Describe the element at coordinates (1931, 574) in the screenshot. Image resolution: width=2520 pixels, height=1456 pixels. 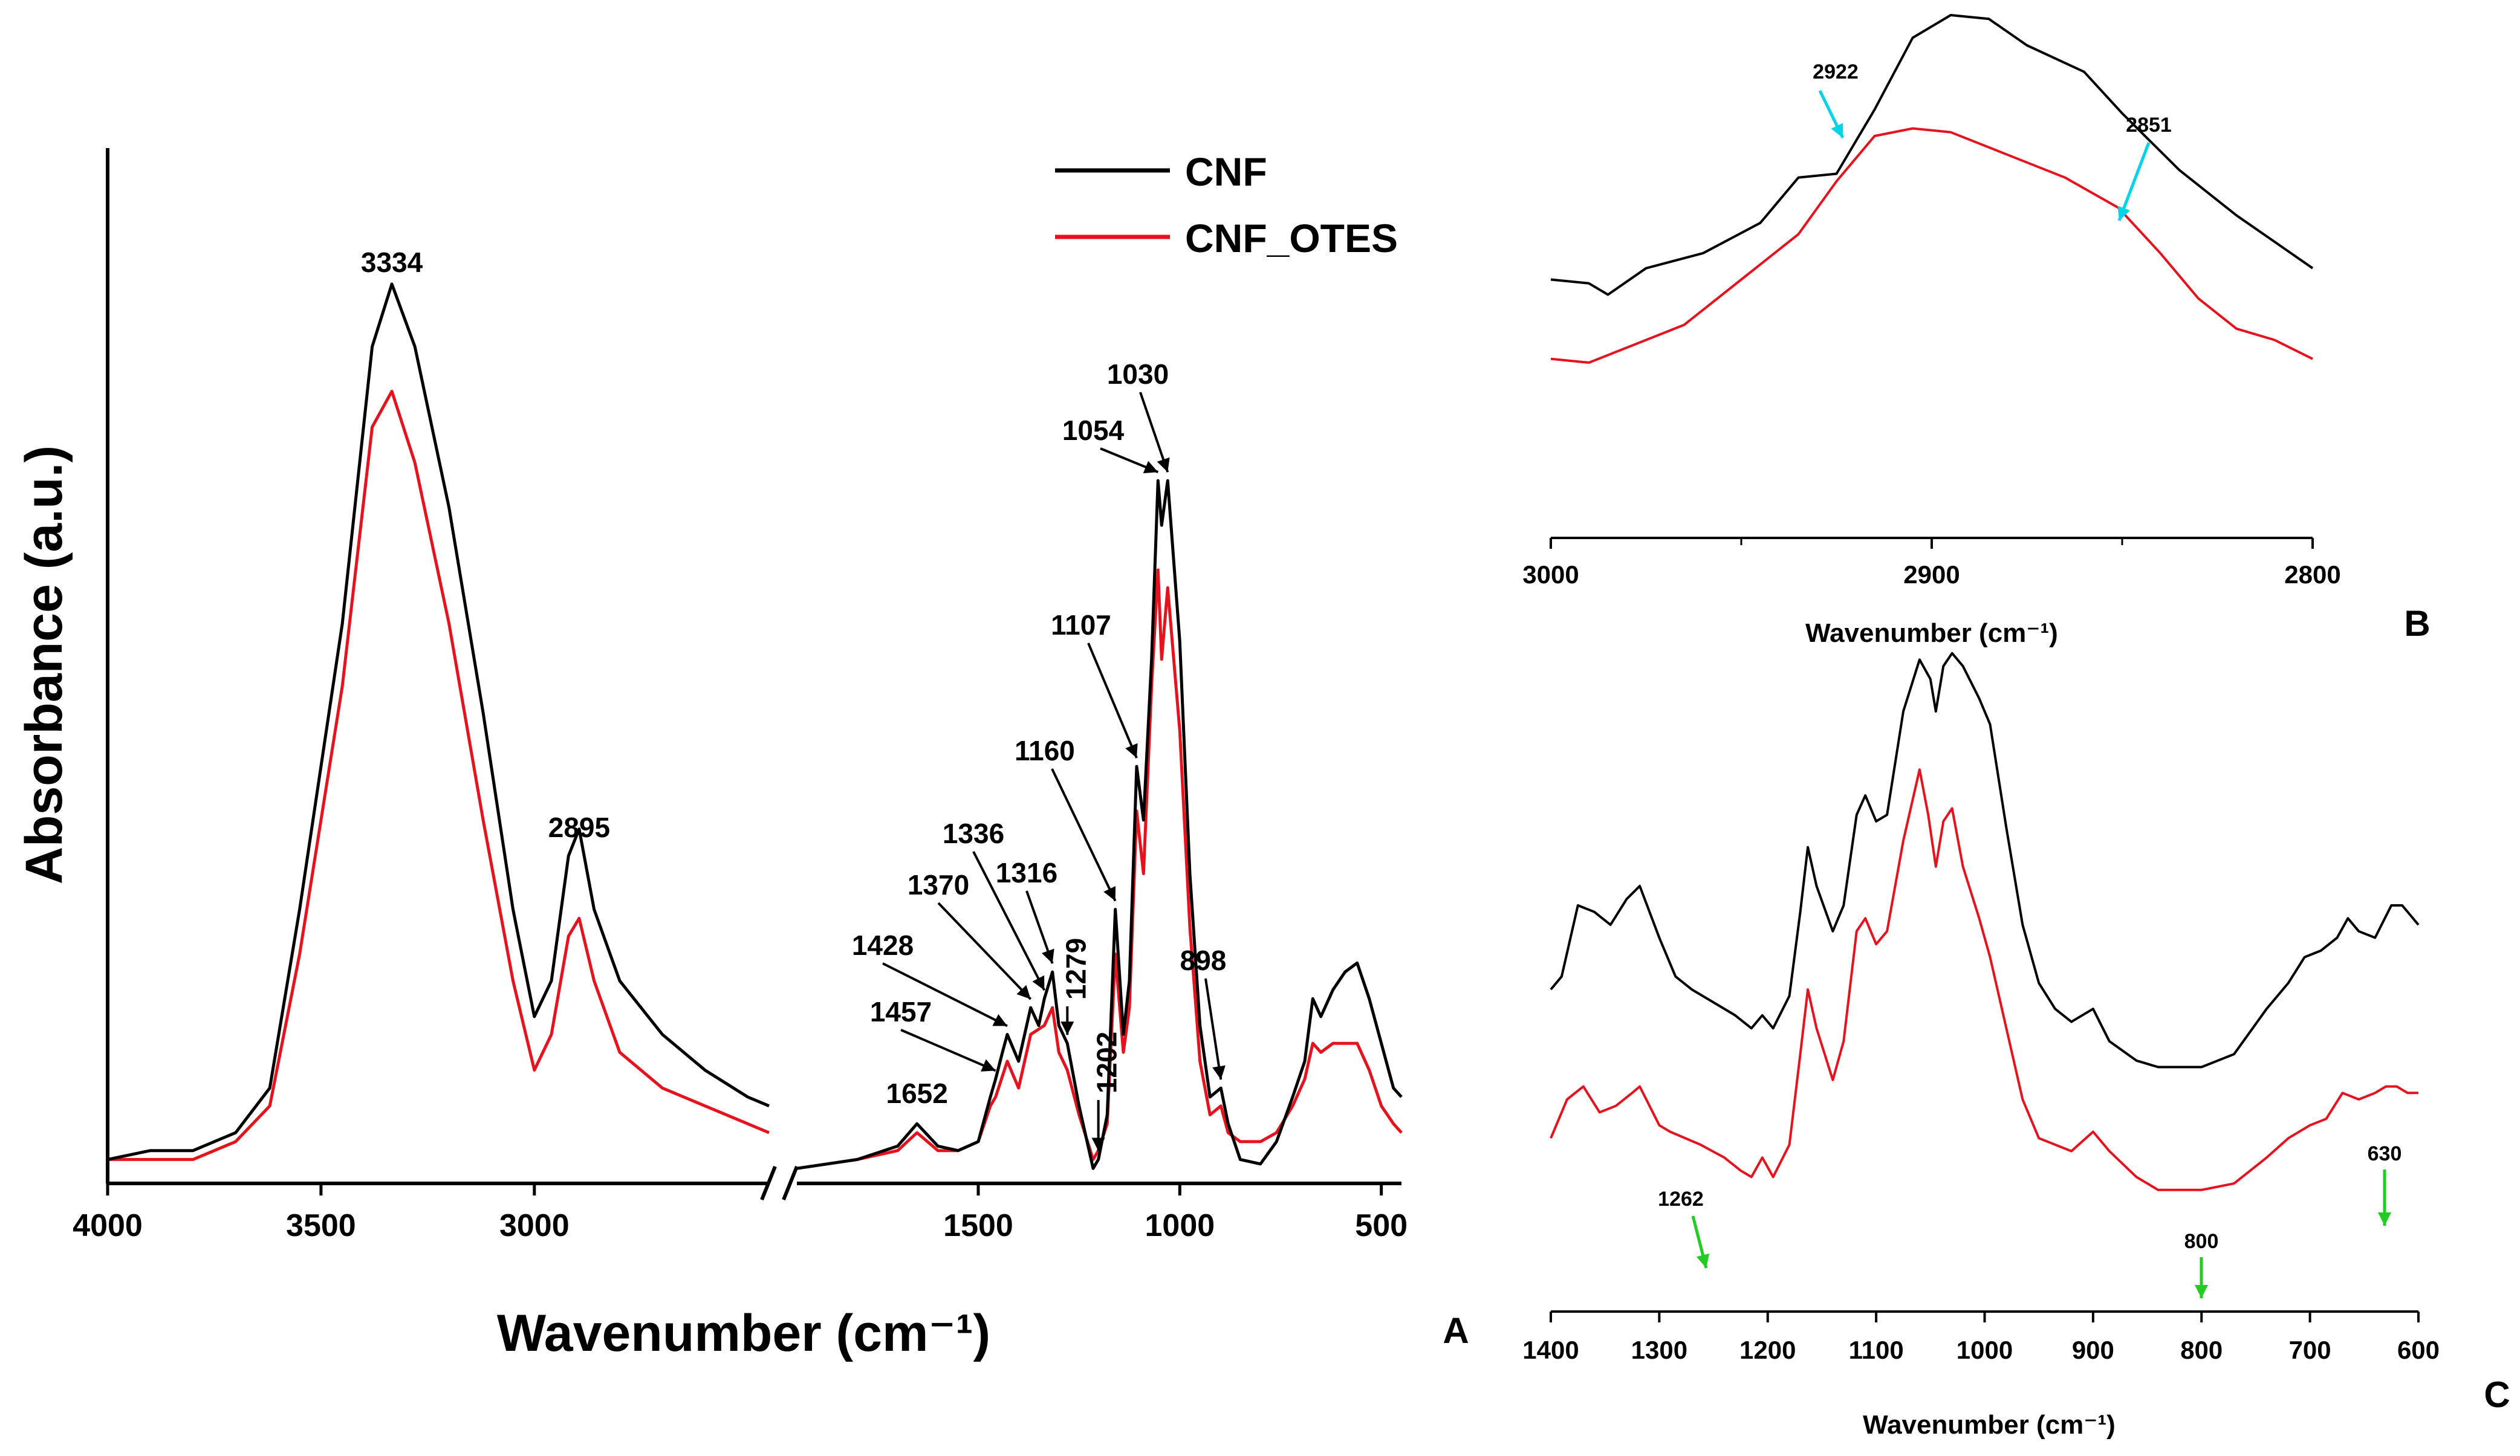
I see `x-tick-label: 2900` at that location.